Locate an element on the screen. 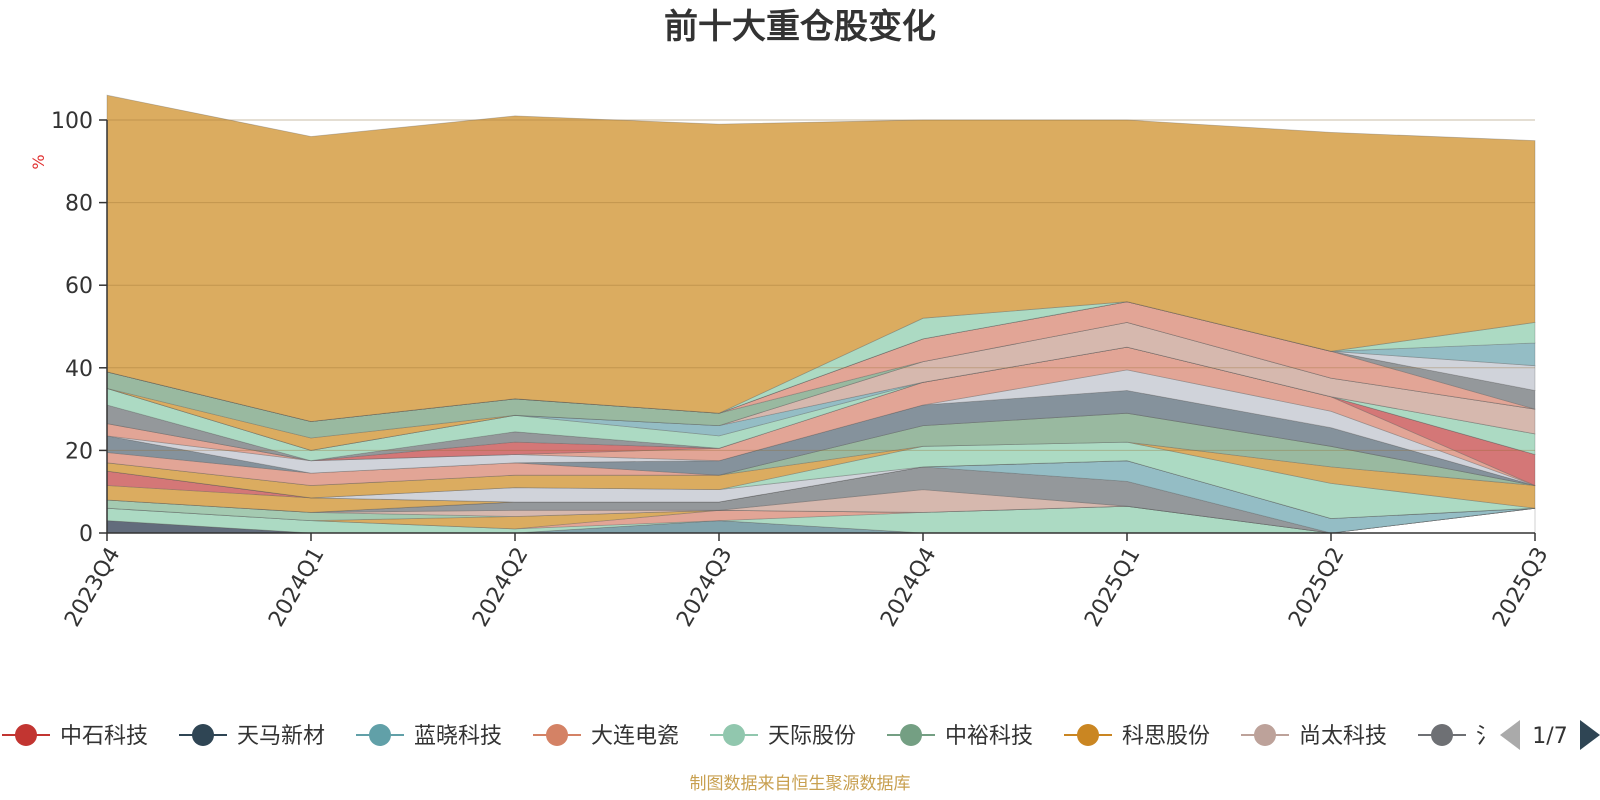  legend-item: 中石科技 is located at coordinates (75, 736).